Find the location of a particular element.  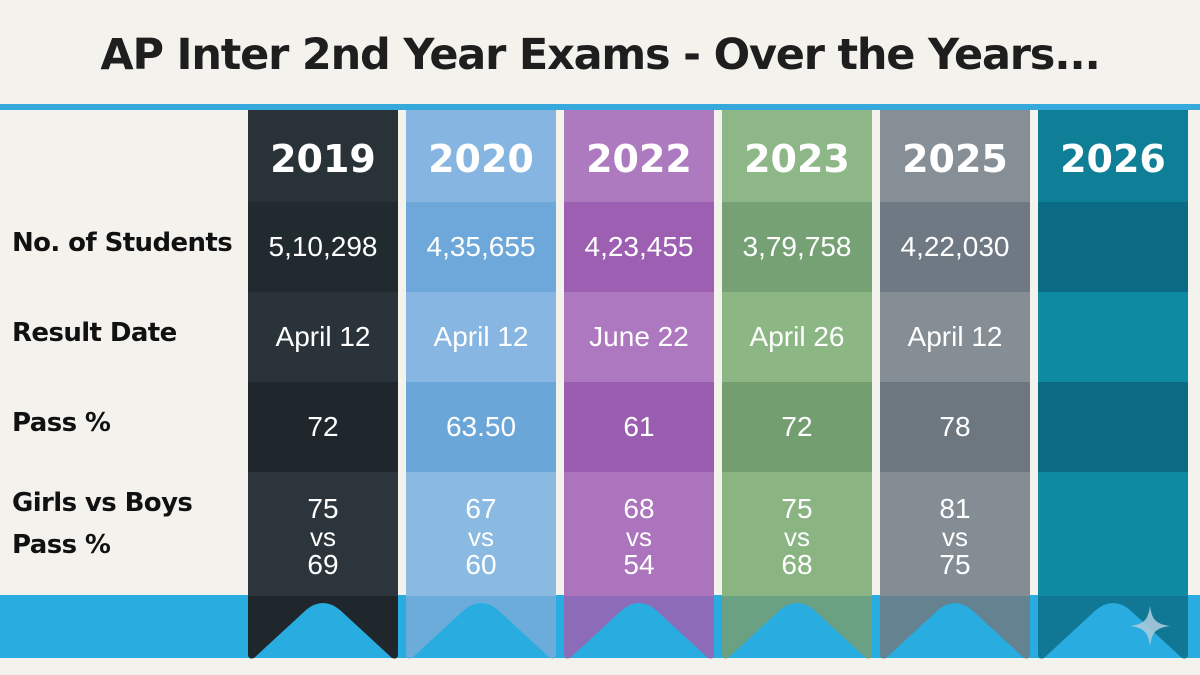

sparkle-icon is located at coordinates (1150, 626).